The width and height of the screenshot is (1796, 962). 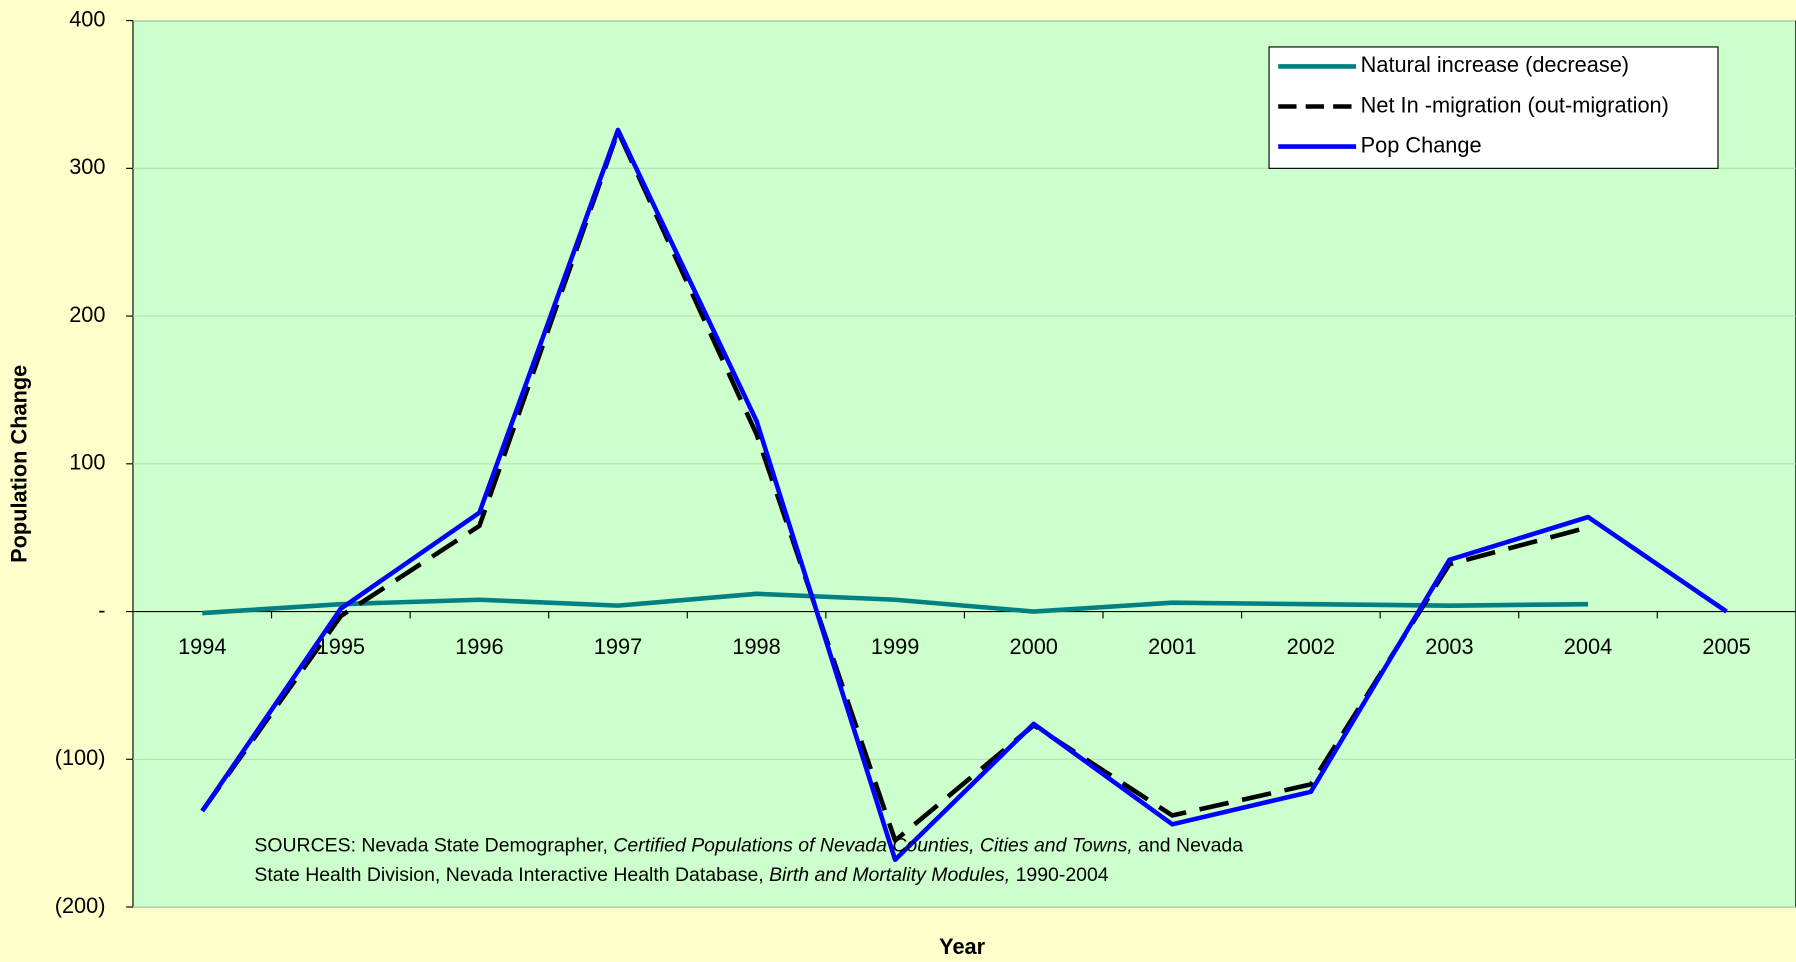 I want to click on x-tick-label: 1994, so click(x=202, y=646).